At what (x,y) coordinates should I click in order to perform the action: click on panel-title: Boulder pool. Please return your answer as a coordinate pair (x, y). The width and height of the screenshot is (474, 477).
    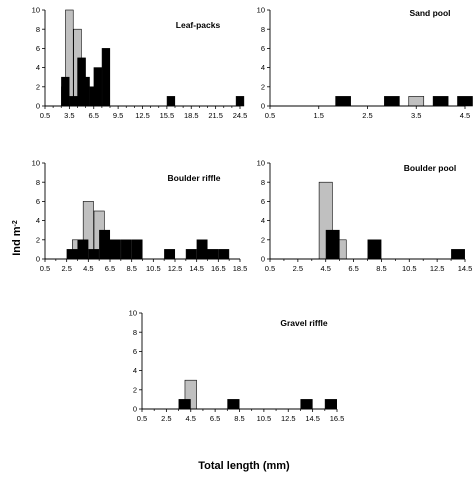
    Looking at the image, I should click on (430, 168).